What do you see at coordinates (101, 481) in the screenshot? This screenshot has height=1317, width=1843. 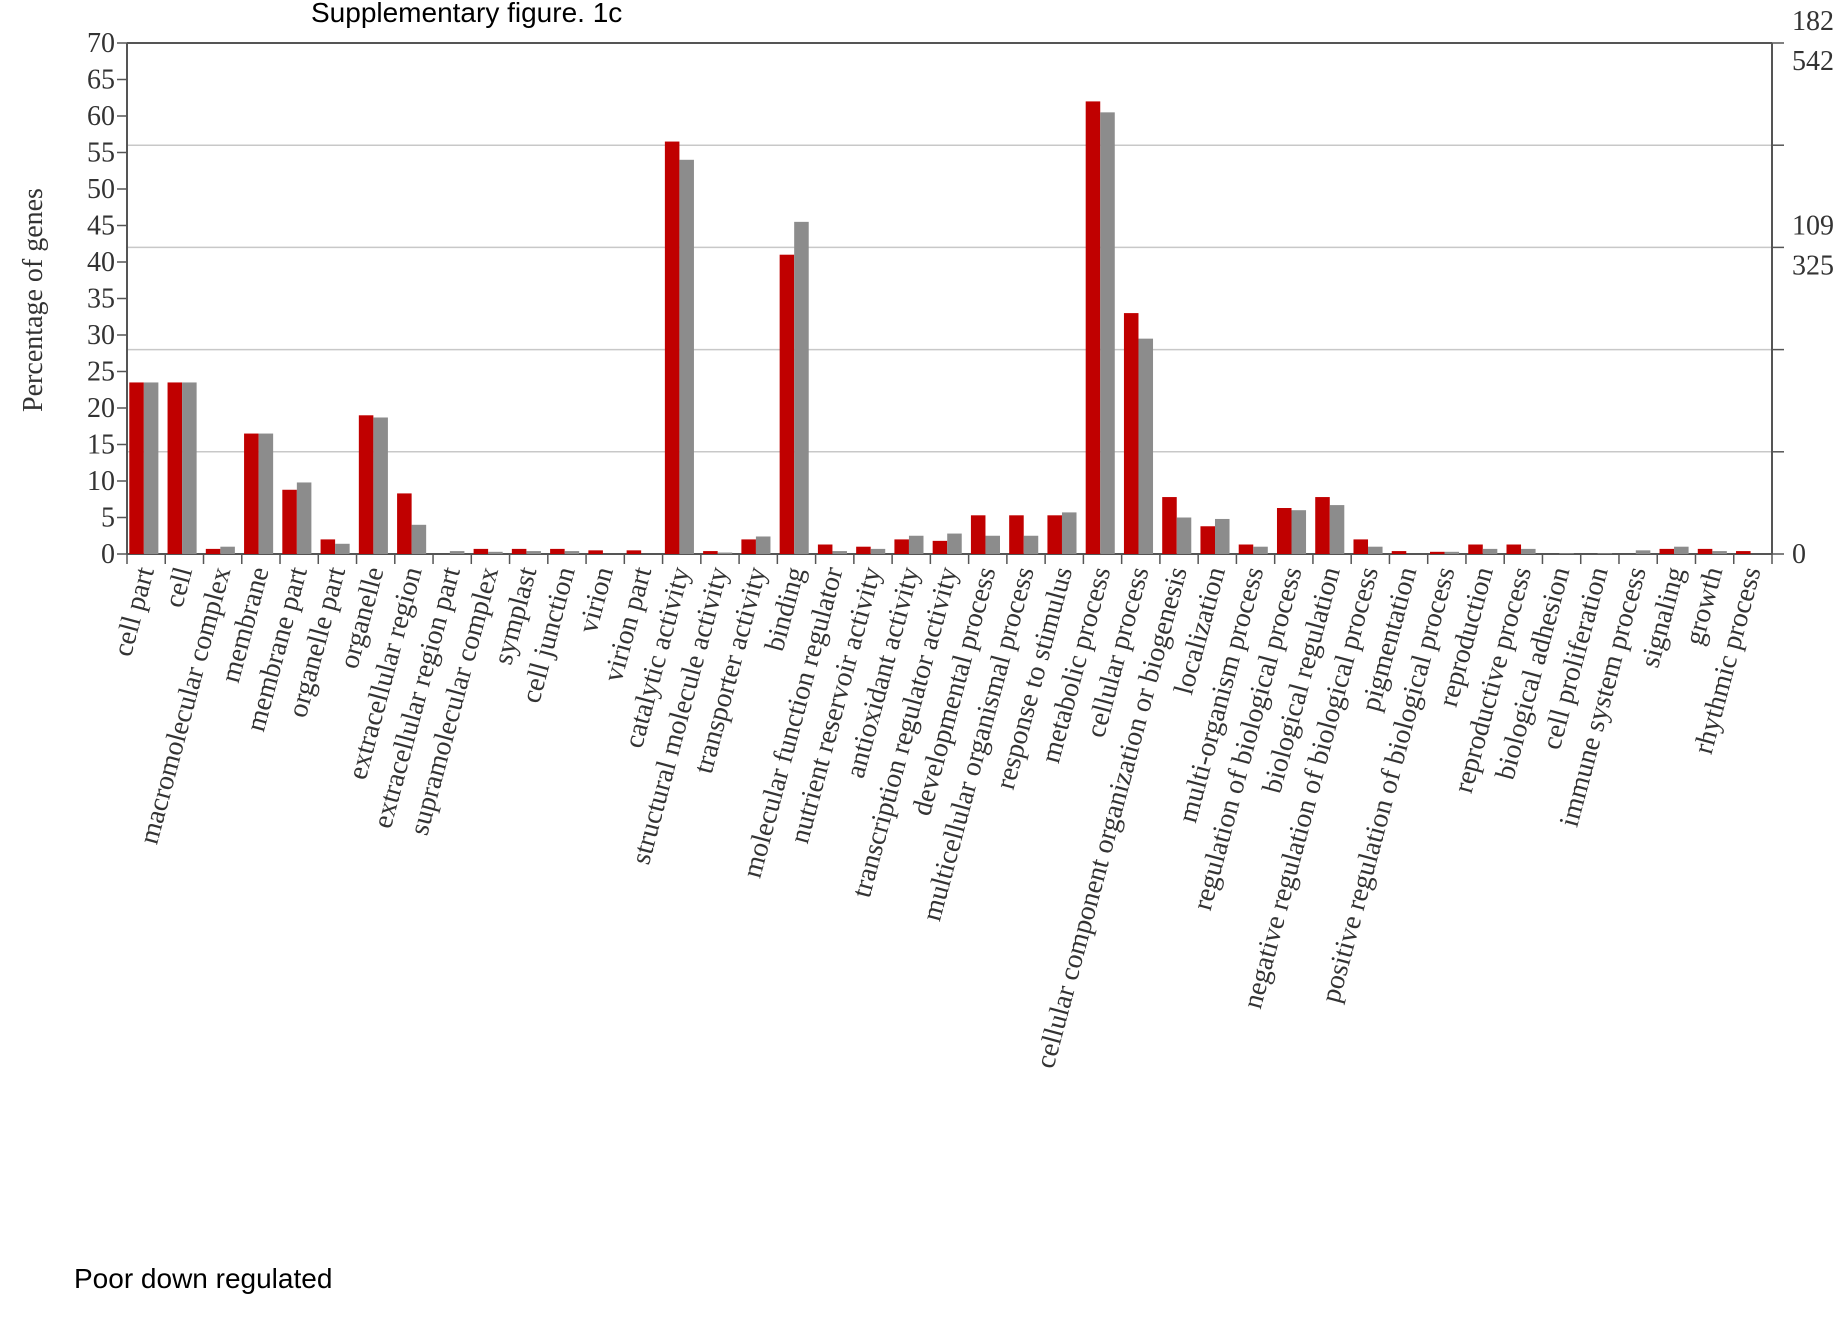 I see `y-tick-label: 10` at bounding box center [101, 481].